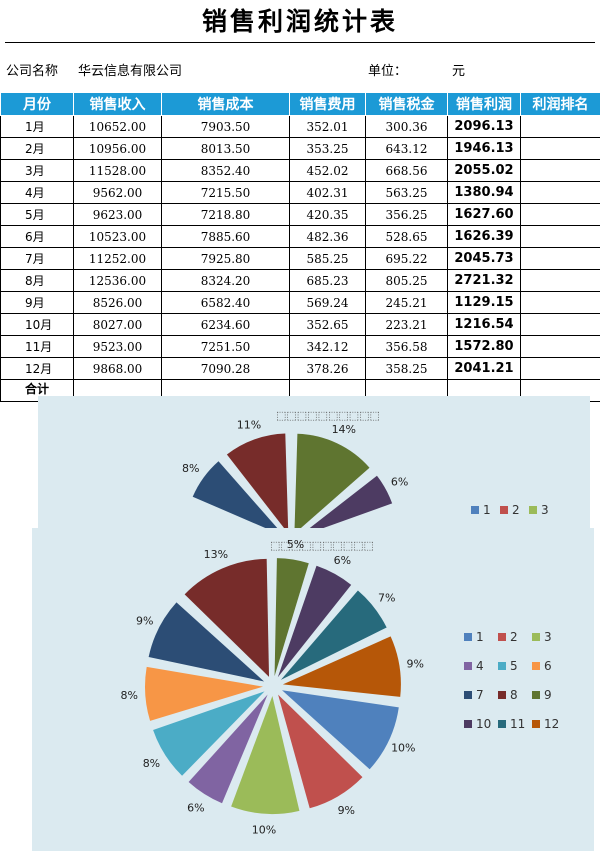  Describe the element at coordinates (327, 346) in the screenshot. I see `cell-expense: 342.12` at that location.